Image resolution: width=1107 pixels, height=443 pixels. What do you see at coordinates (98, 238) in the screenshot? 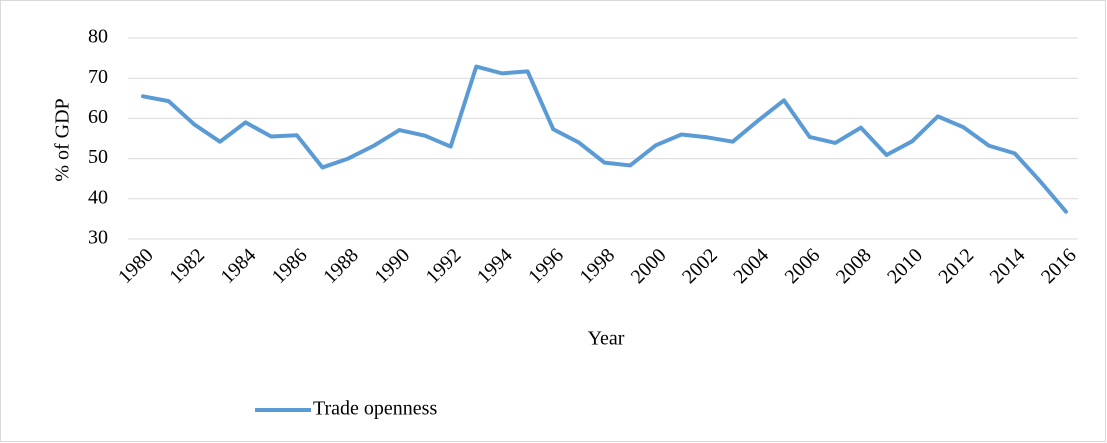
I see `y-tick-label: 30` at bounding box center [98, 238].